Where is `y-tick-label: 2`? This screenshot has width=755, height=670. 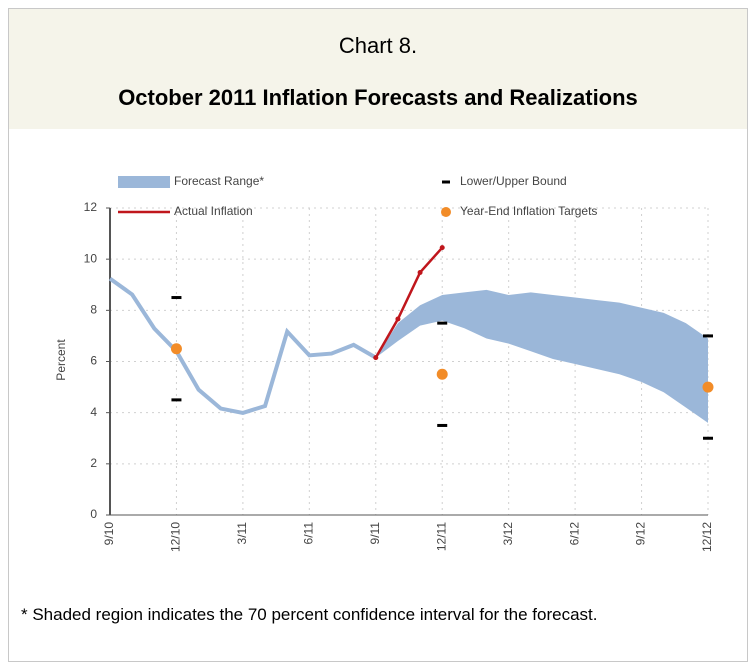 y-tick-label: 2 is located at coordinates (93, 463).